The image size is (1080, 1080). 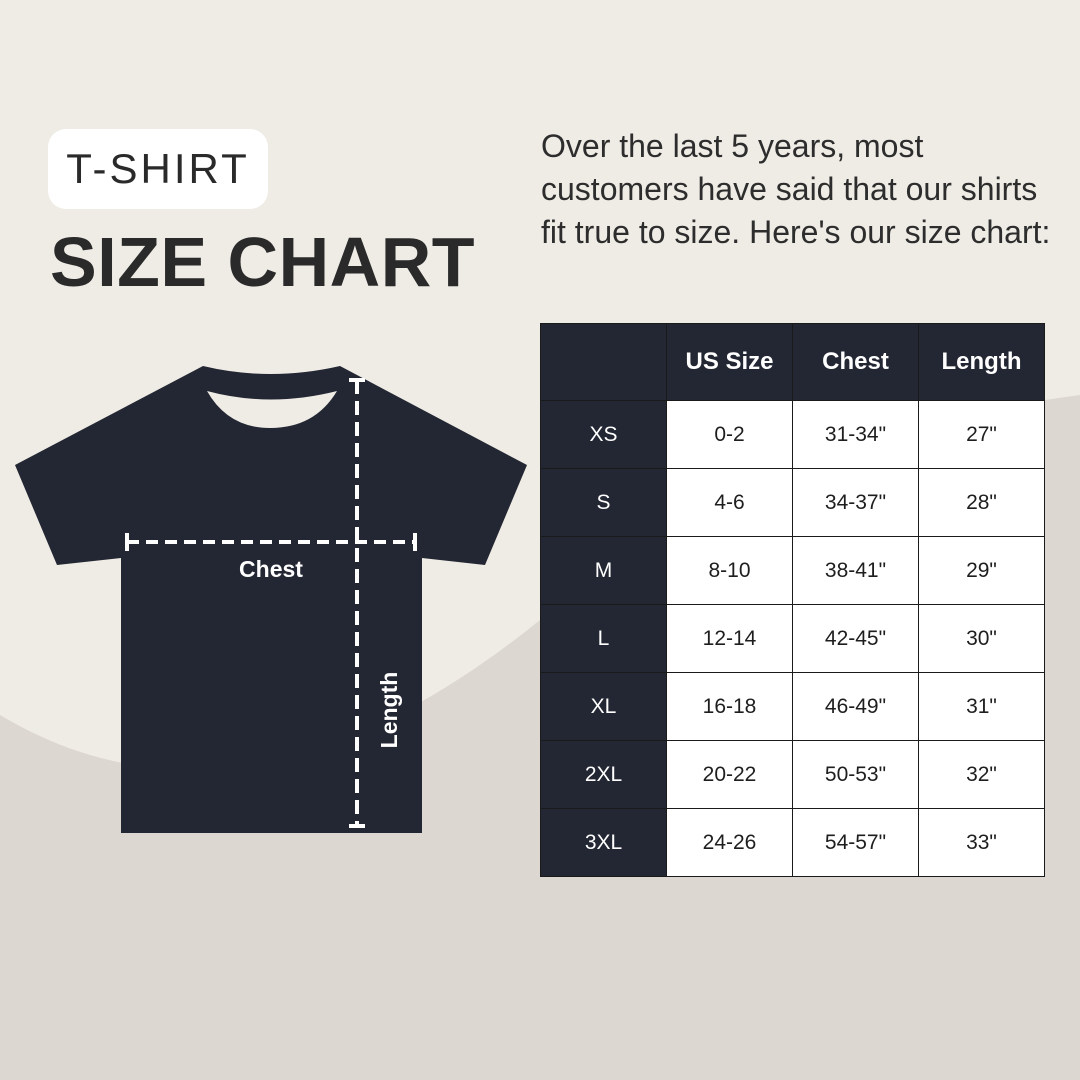 What do you see at coordinates (855, 706) in the screenshot?
I see `cell-chest: 46-49"` at bounding box center [855, 706].